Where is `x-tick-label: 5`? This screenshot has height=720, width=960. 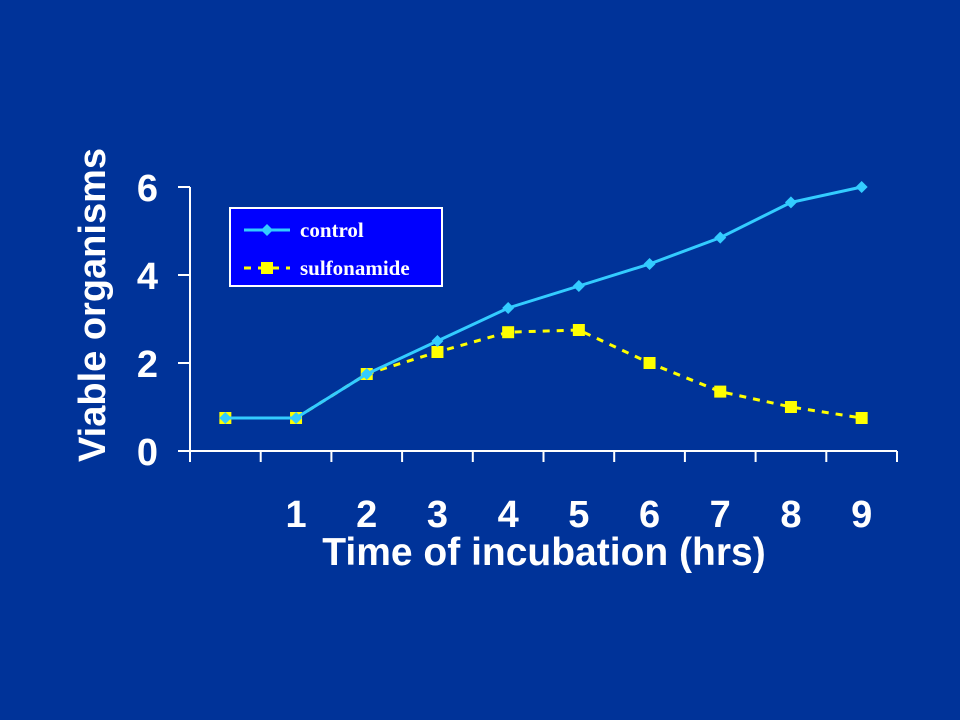
x-tick-label: 5 is located at coordinates (578, 515).